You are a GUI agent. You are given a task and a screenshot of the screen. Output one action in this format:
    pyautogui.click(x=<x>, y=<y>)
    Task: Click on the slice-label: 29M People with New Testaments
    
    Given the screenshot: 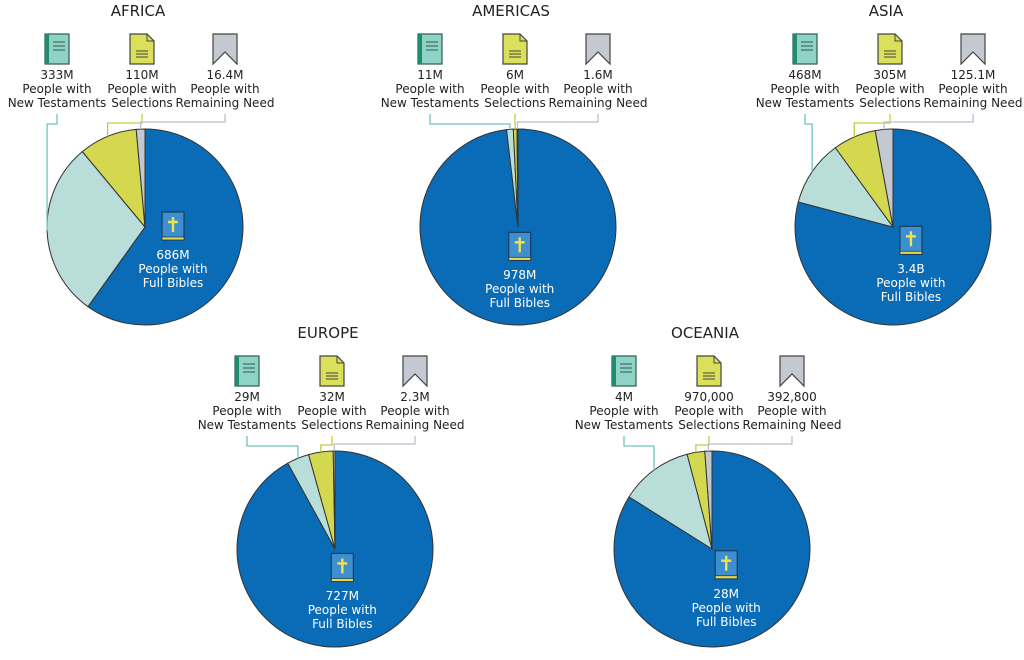 What is the action you would take?
    pyautogui.click(x=247, y=411)
    